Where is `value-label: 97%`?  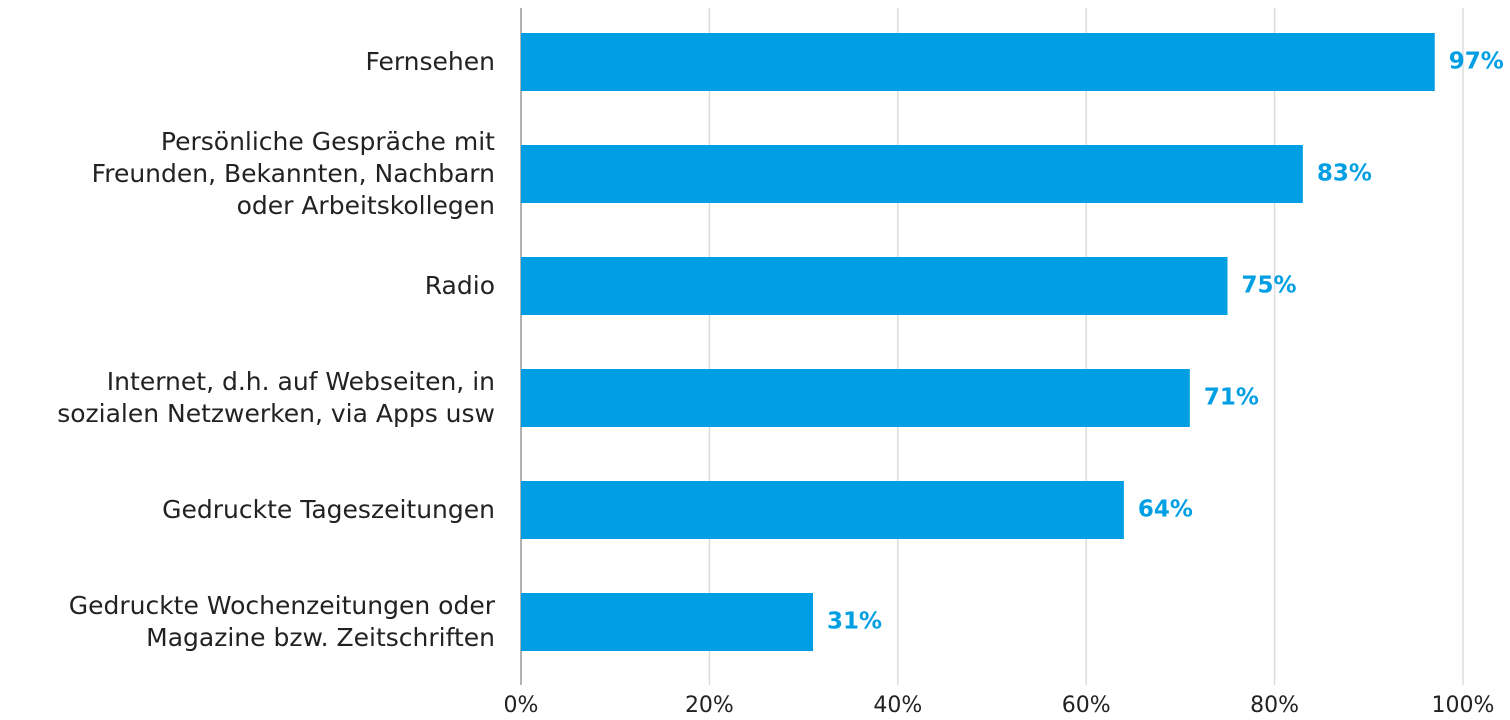
value-label: 97% is located at coordinates (1476, 62).